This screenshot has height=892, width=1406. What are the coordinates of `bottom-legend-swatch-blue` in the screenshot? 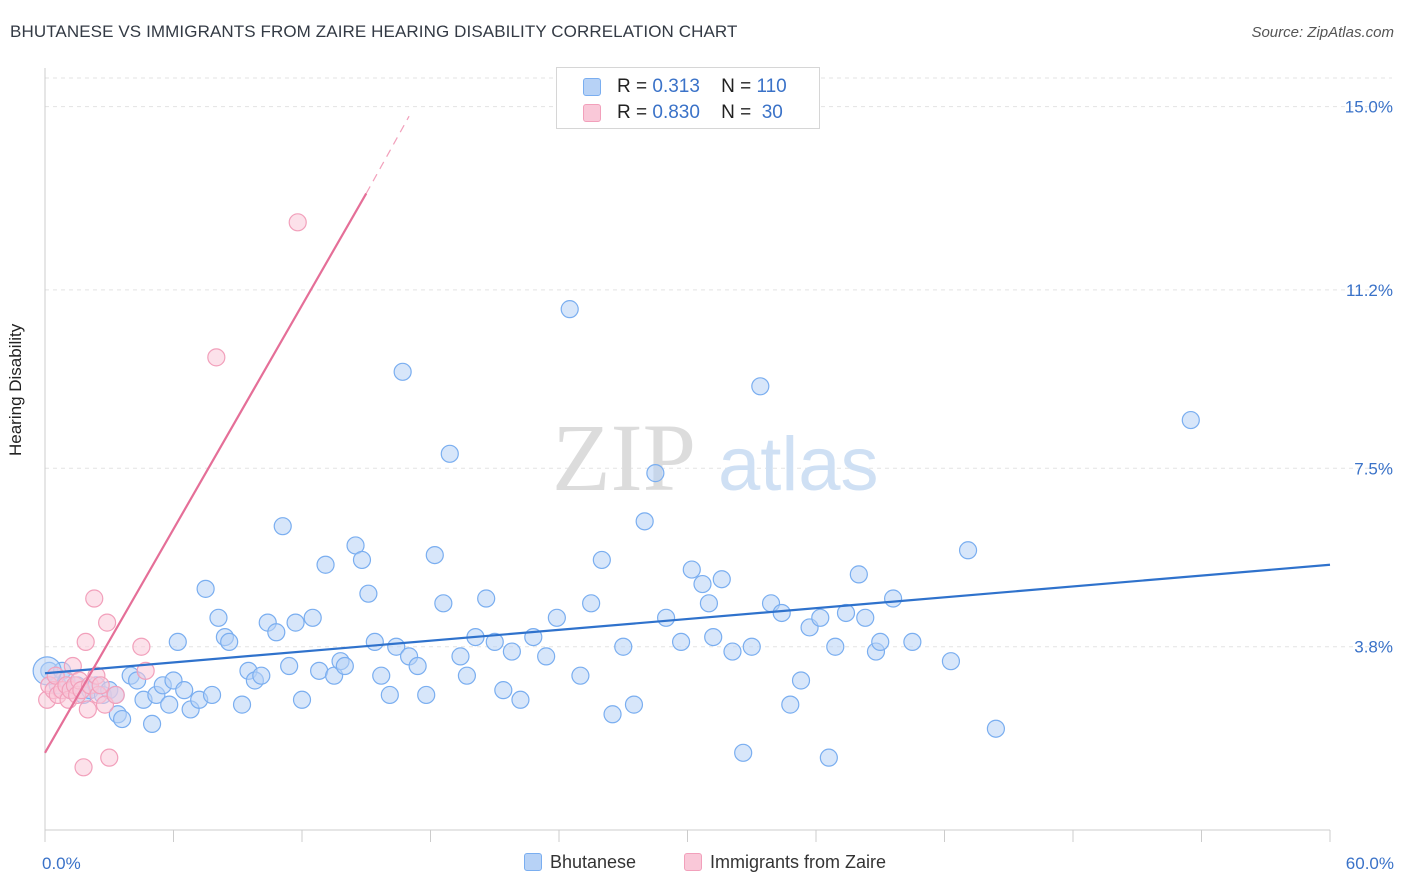 It's located at (533, 862).